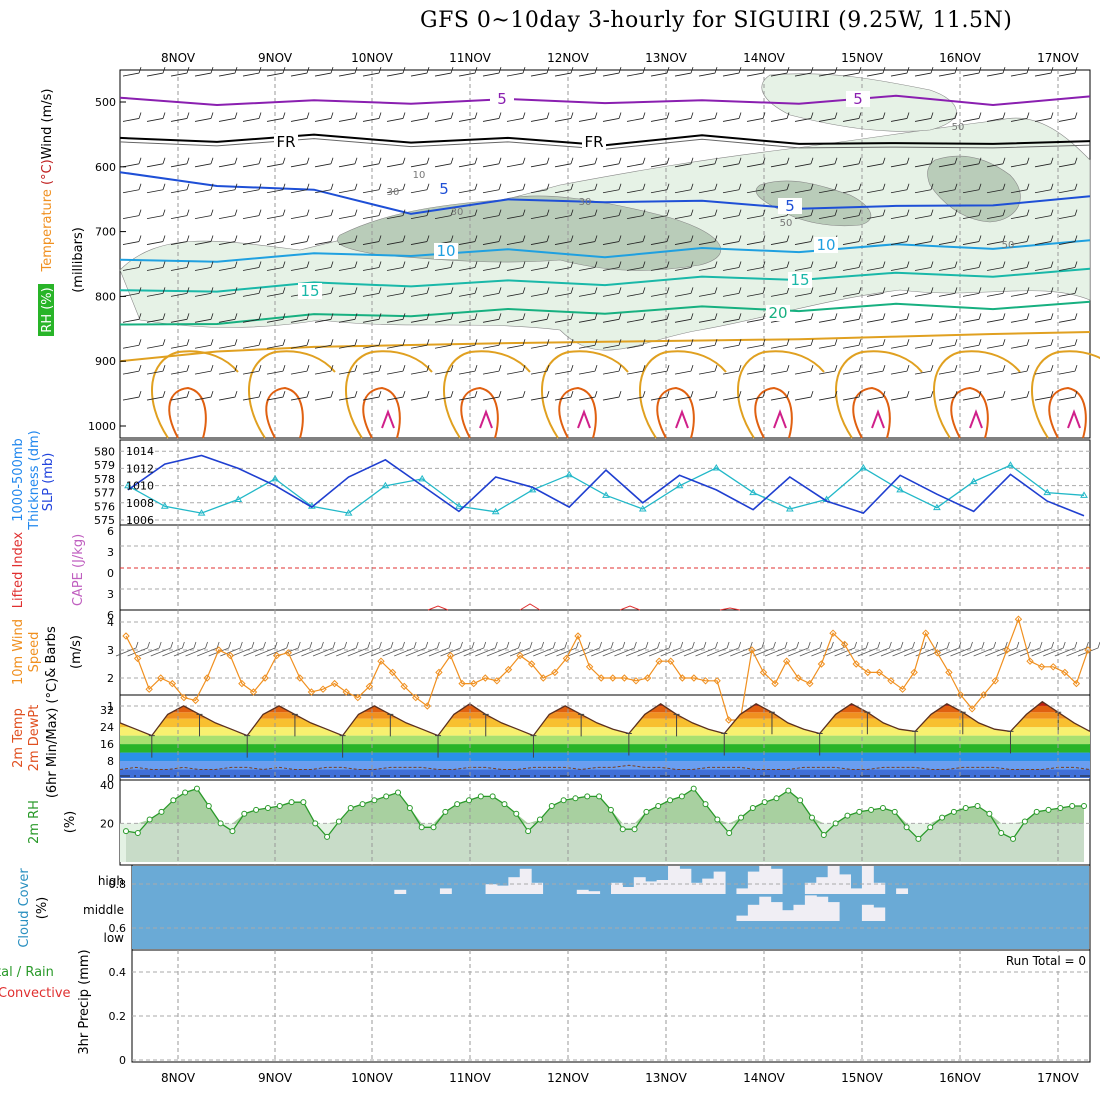  What do you see at coordinates (605, 482) in the screenshot?
I see `slp-panel-border` at bounding box center [605, 482].